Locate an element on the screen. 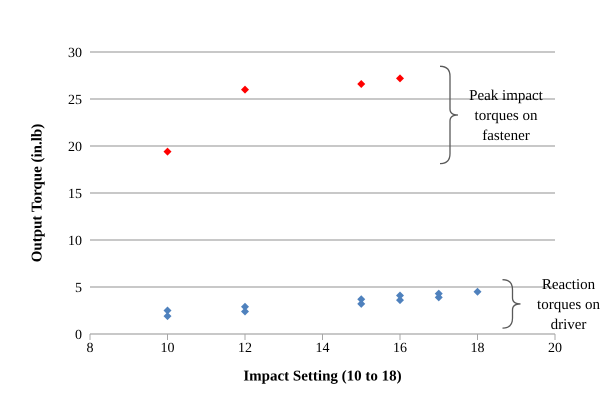 This screenshot has width=614, height=407. y-axis-title: Output Torque (in.lb) is located at coordinates (37, 193).